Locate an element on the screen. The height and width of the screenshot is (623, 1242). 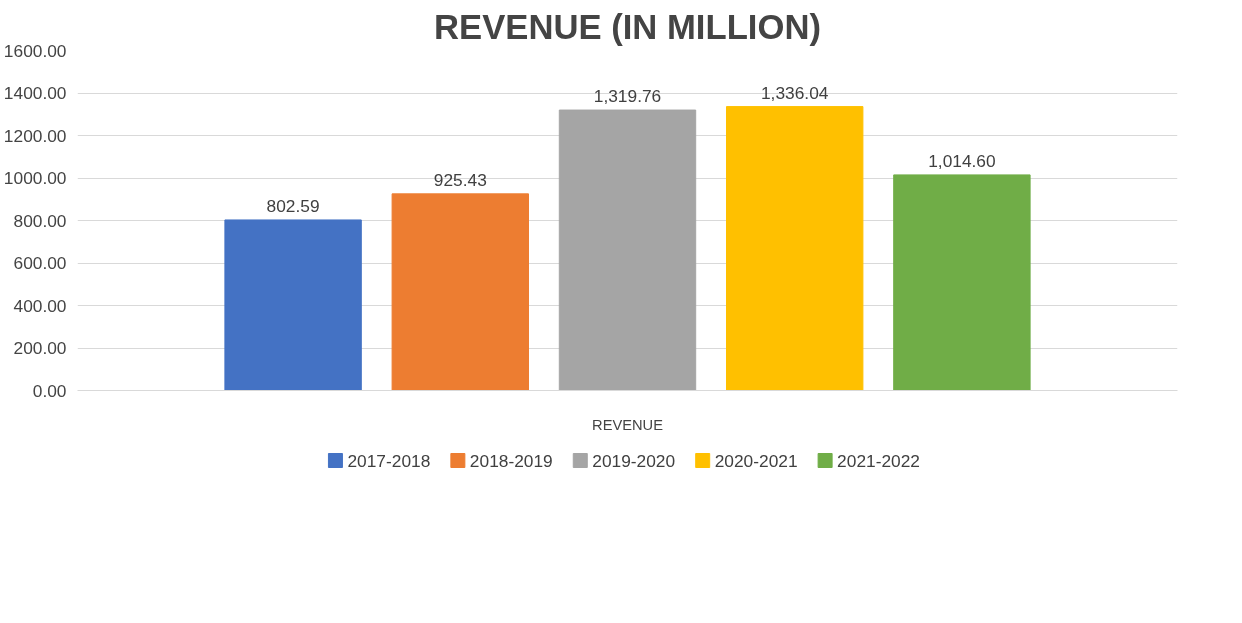
legend-label: 2020-2021 is located at coordinates (756, 460).